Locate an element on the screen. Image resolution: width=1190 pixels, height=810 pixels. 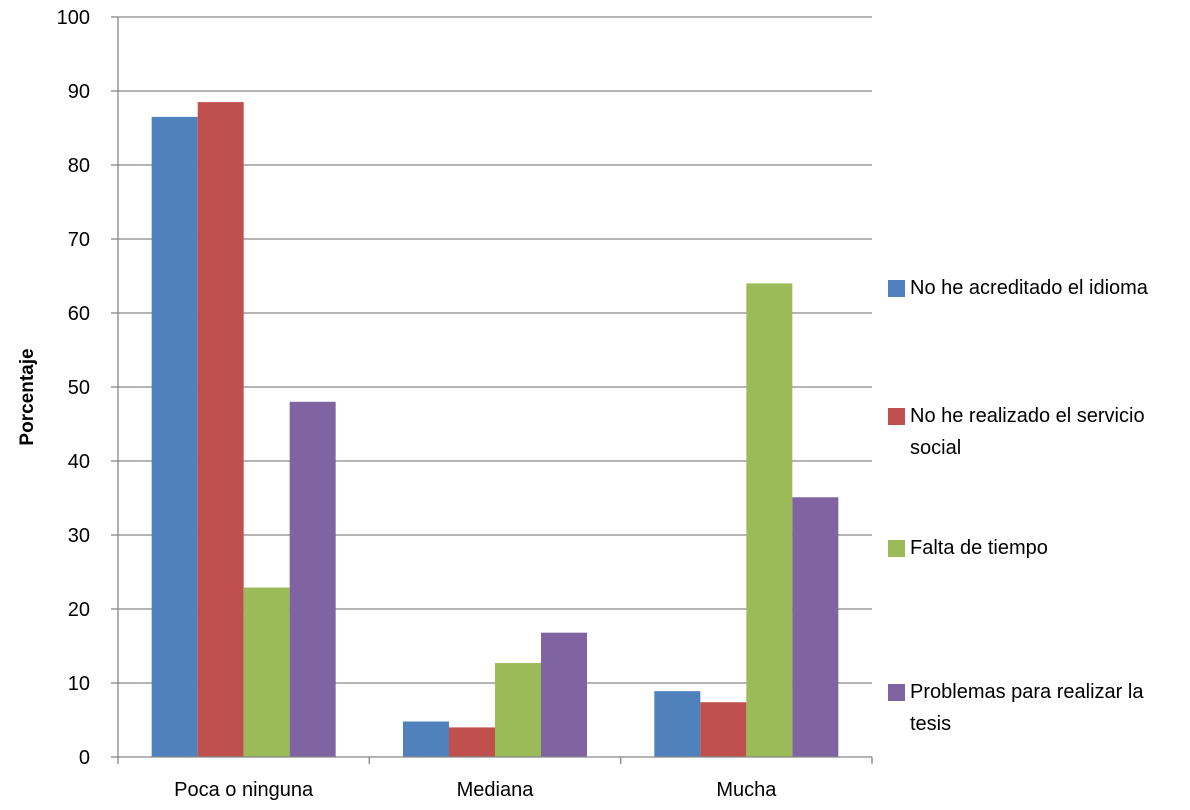
x-tick-label: Mediana is located at coordinates (496, 790).